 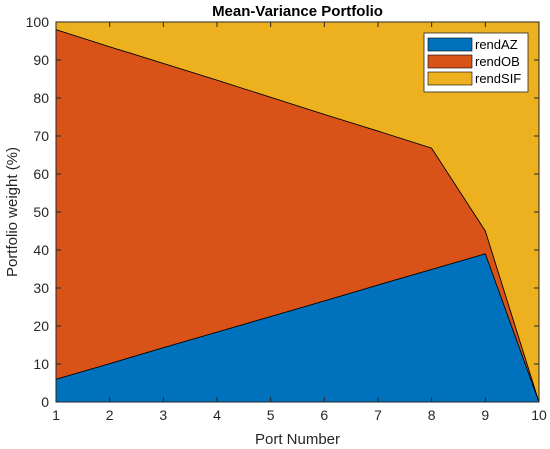 What do you see at coordinates (41, 326) in the screenshot?
I see `y-tick-label: 20` at bounding box center [41, 326].